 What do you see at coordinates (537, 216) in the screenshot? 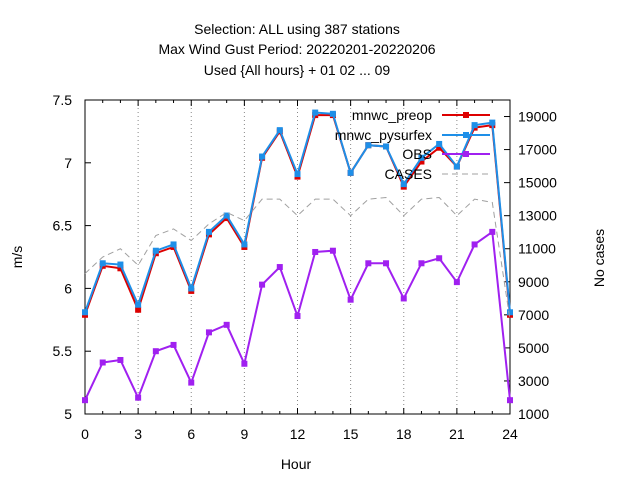
I see `y2-tick-label: 13000` at bounding box center [537, 216].